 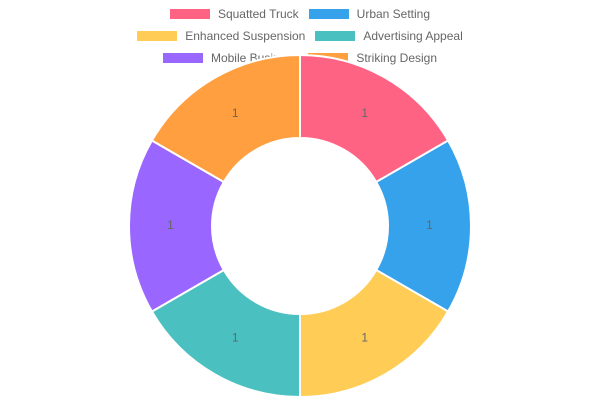 What do you see at coordinates (258, 14) in the screenshot?
I see `legend-label: Squatted Truck` at bounding box center [258, 14].